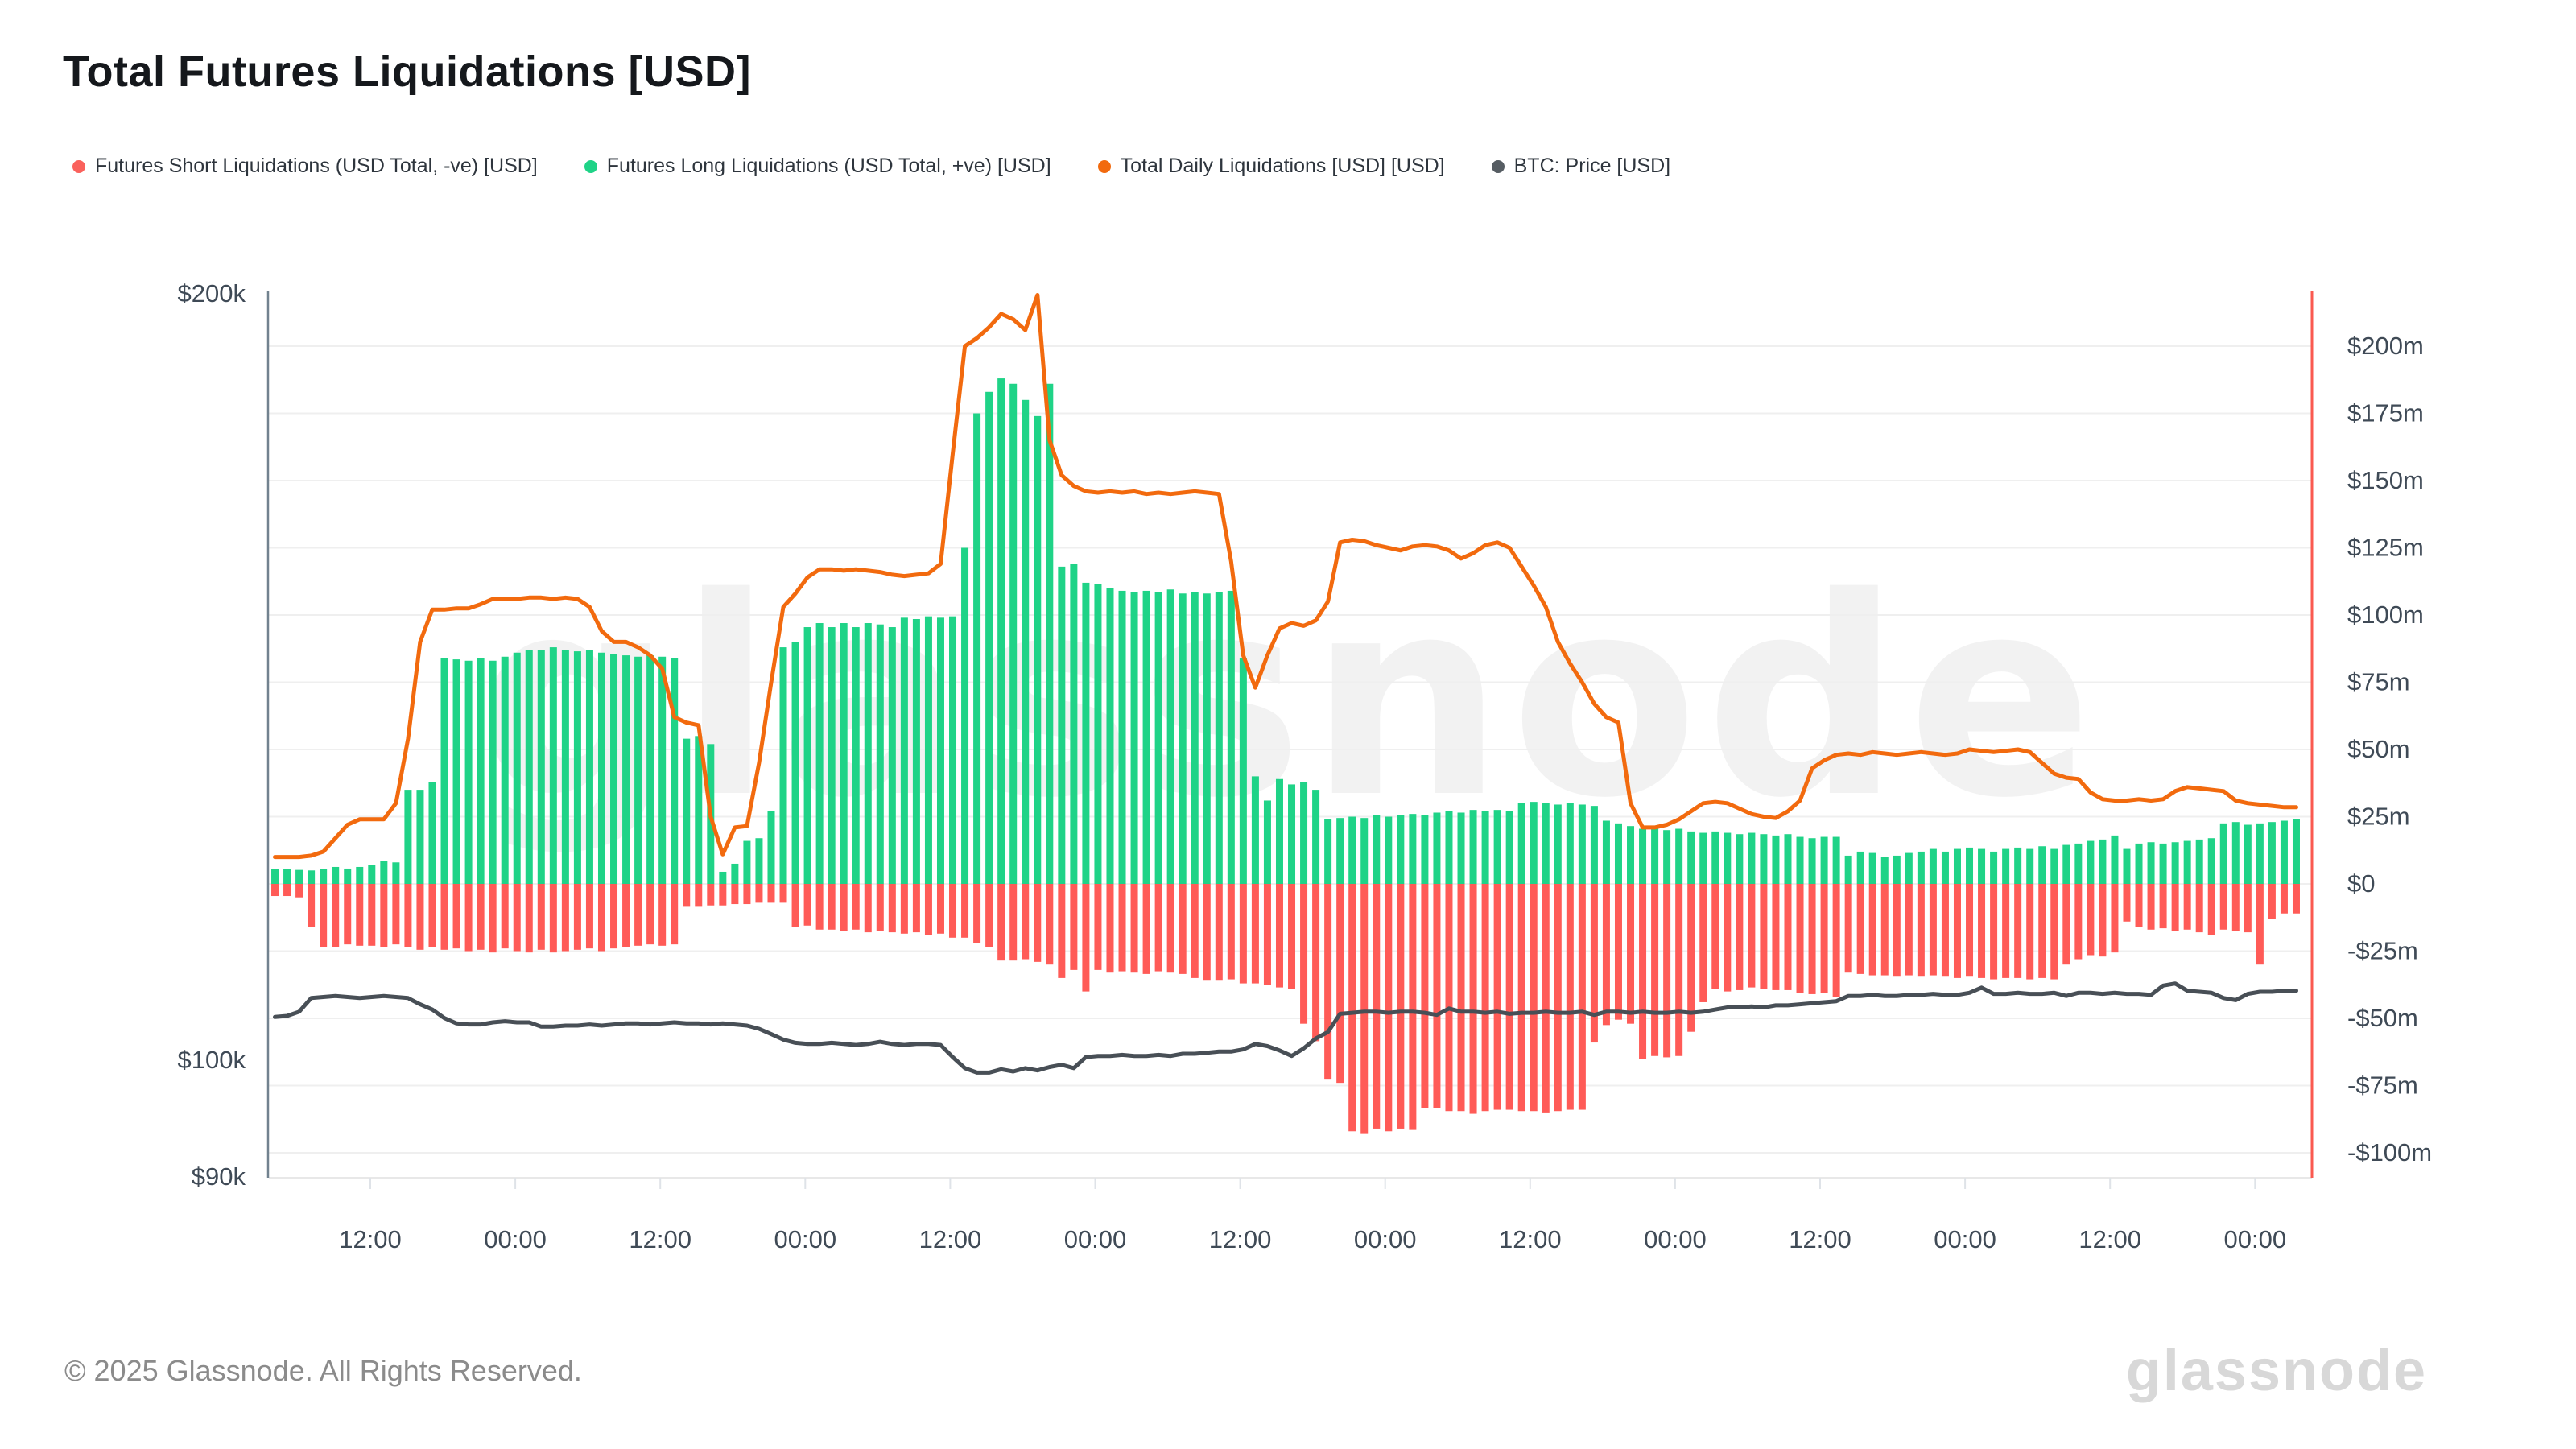  Describe the element at coordinates (1271, 166) in the screenshot. I see `legend-item-total-daily-liquidations: Total Daily Liquidations [USD] [USD]` at that location.